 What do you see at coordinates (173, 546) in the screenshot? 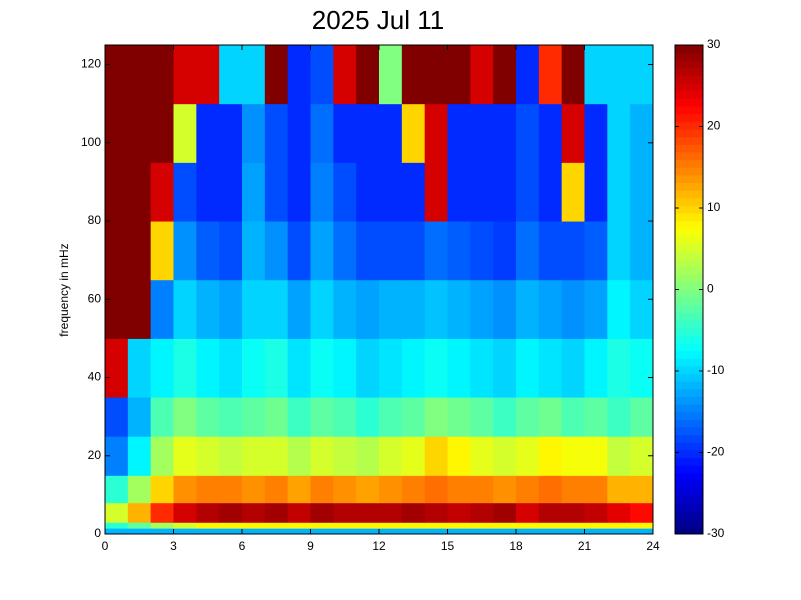
I see `x-tick-label: 3` at bounding box center [173, 546].